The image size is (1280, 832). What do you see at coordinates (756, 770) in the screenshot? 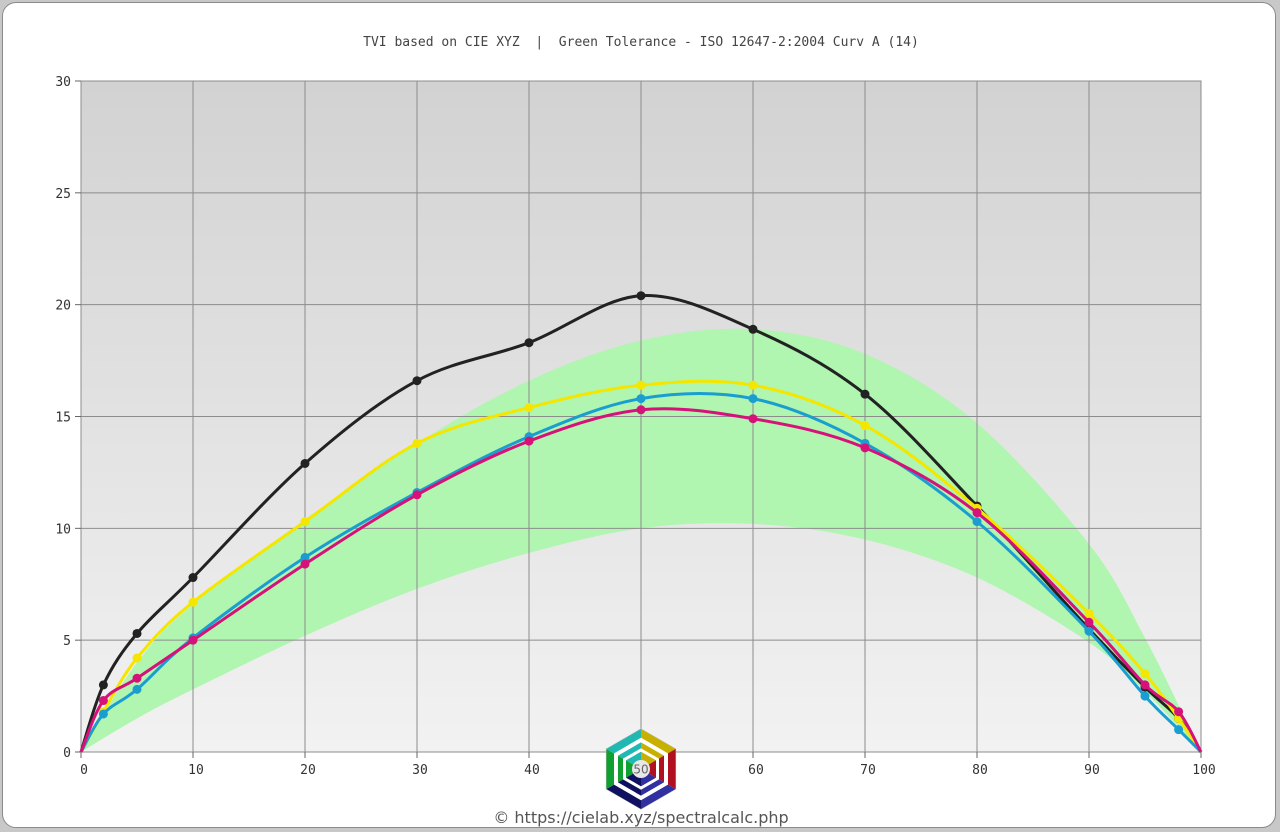
I see `x-tick-label: 60` at bounding box center [756, 770].